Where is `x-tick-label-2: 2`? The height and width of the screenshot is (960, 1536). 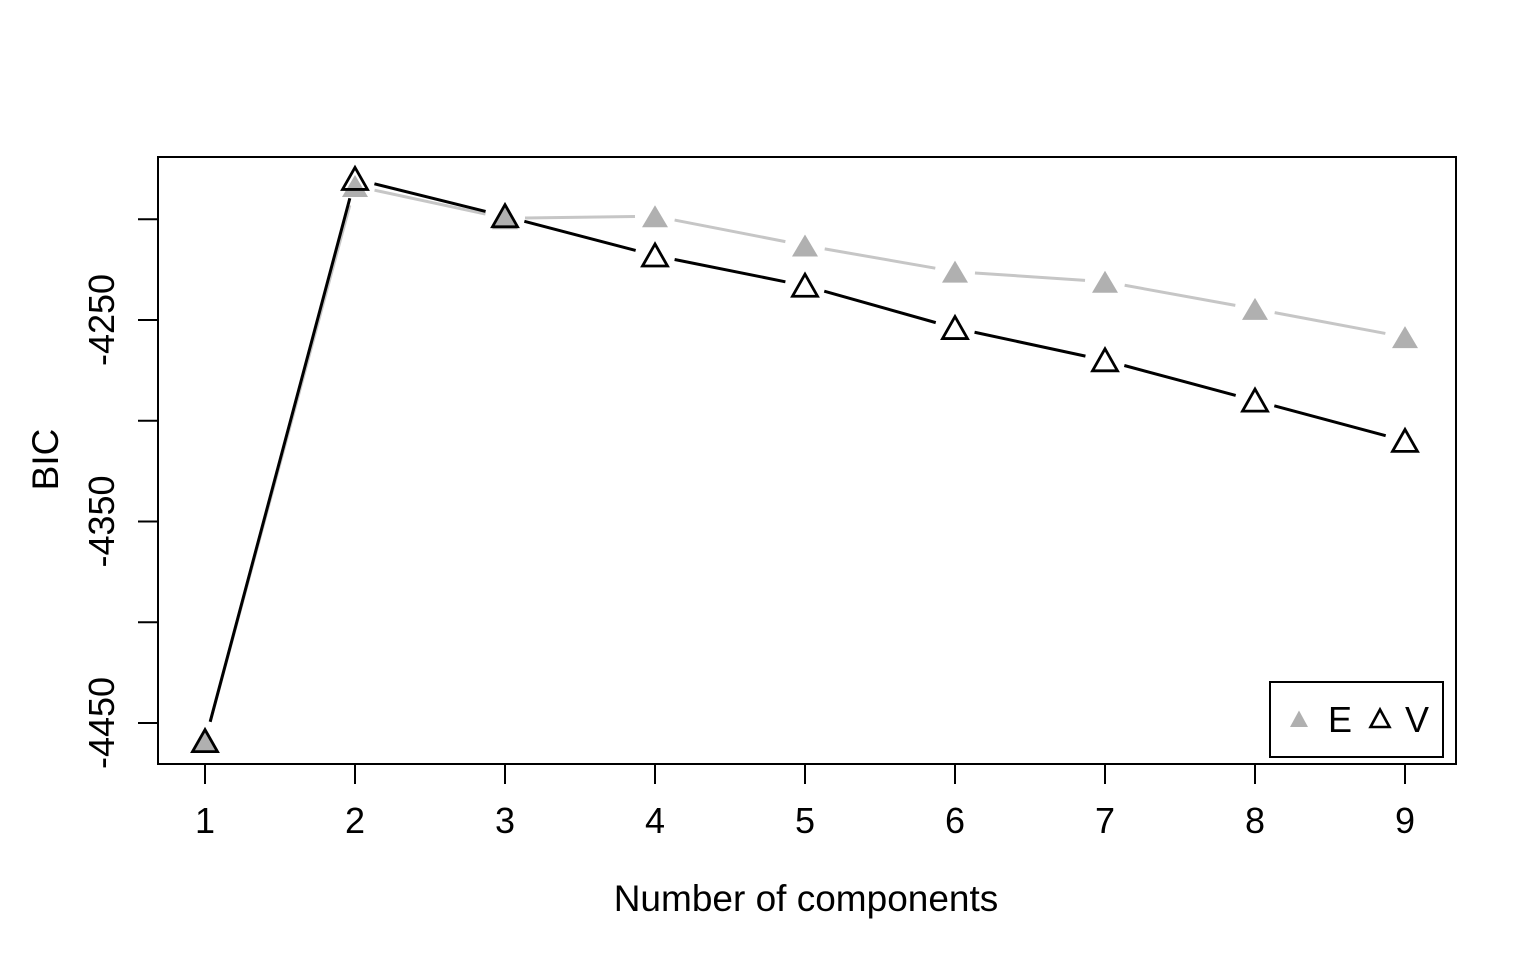 x-tick-label-2: 2 is located at coordinates (355, 820).